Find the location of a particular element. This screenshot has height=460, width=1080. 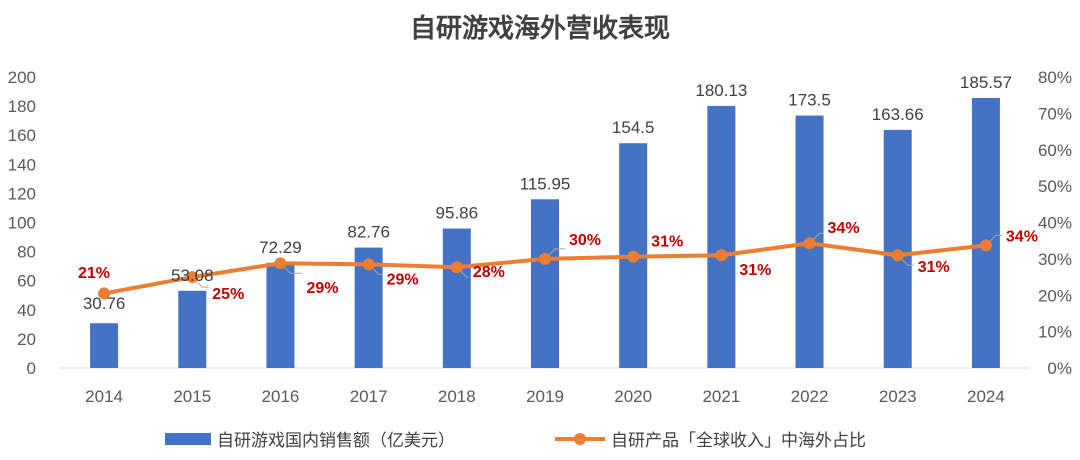

bar-value-label: 185.57 is located at coordinates (986, 82).